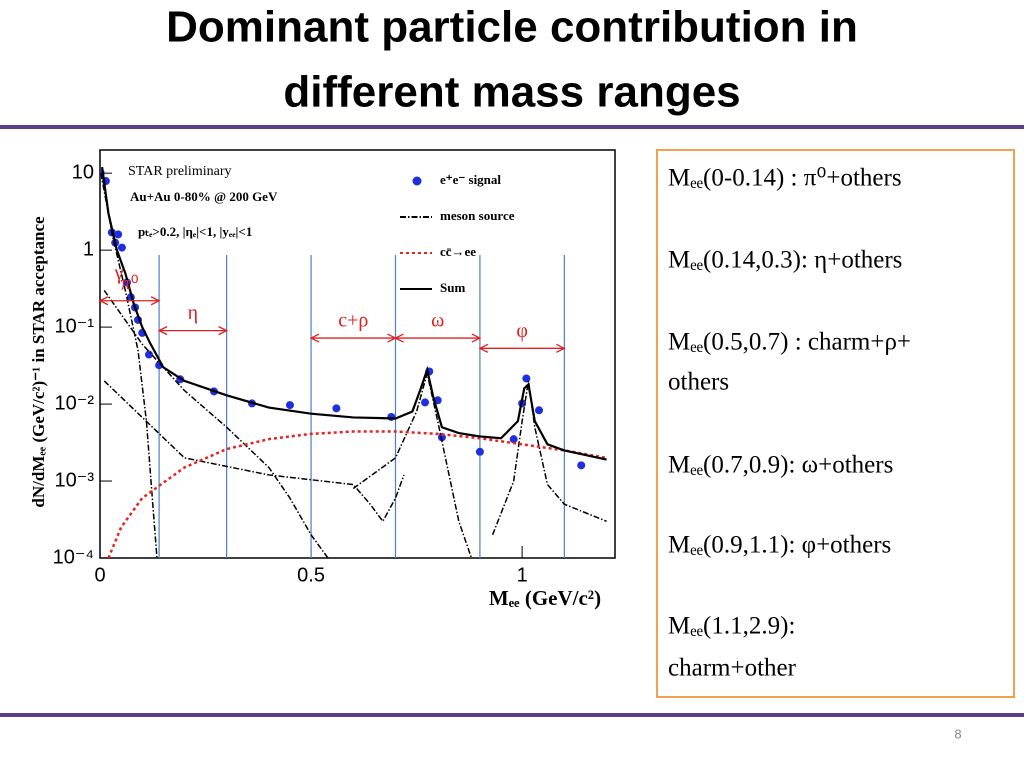 This screenshot has width=1024, height=768. Describe the element at coordinates (458, 251) in the screenshot. I see `legend-label: cc̄→ee` at that location.